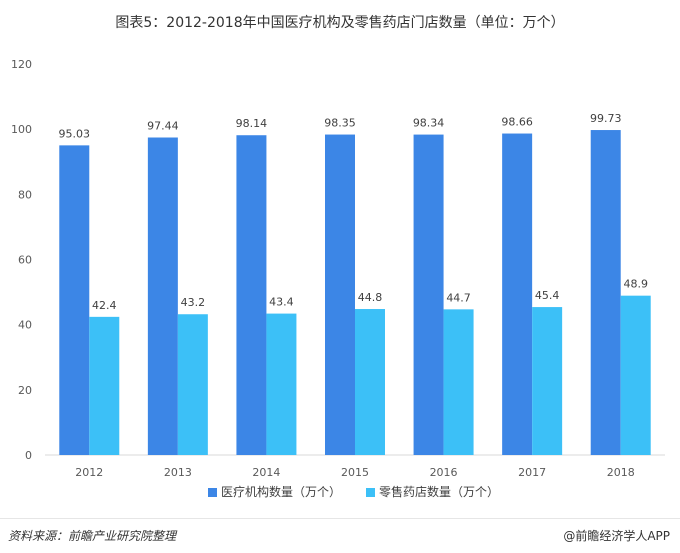 Image resolution: width=680 pixels, height=553 pixels. What do you see at coordinates (192, 384) in the screenshot?
I see `bar-retail-pharmacies-2013` at bounding box center [192, 384].